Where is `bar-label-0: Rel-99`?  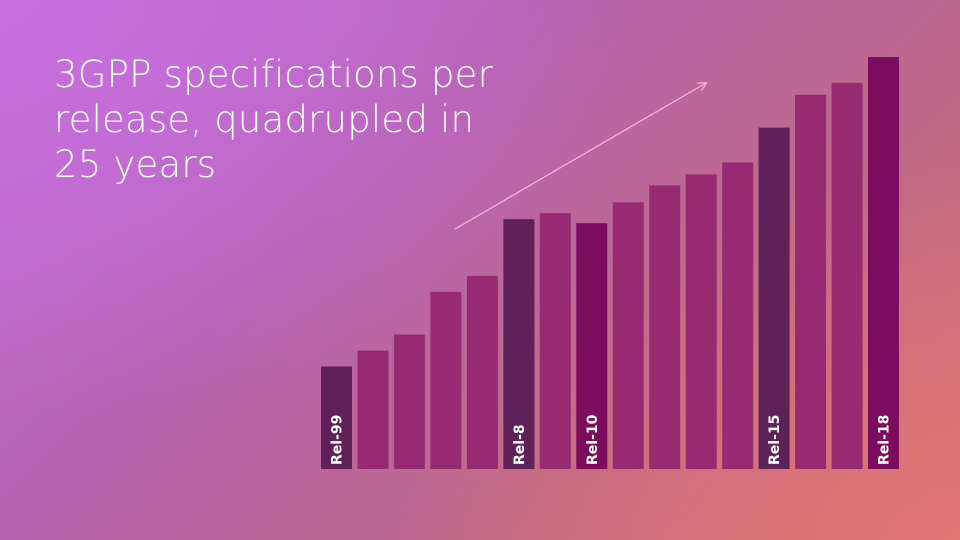 bar-label-0: Rel-99 is located at coordinates (338, 440).